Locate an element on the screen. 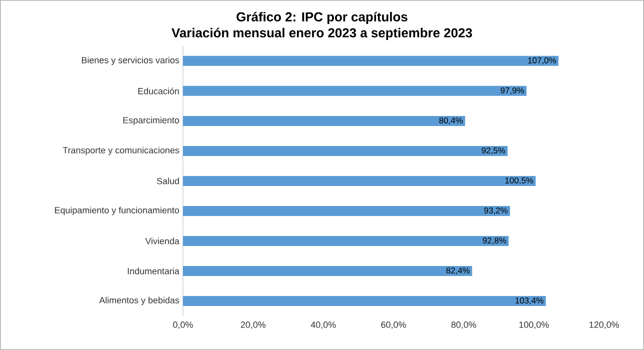  x-tick-label: 60,0% is located at coordinates (393, 325).